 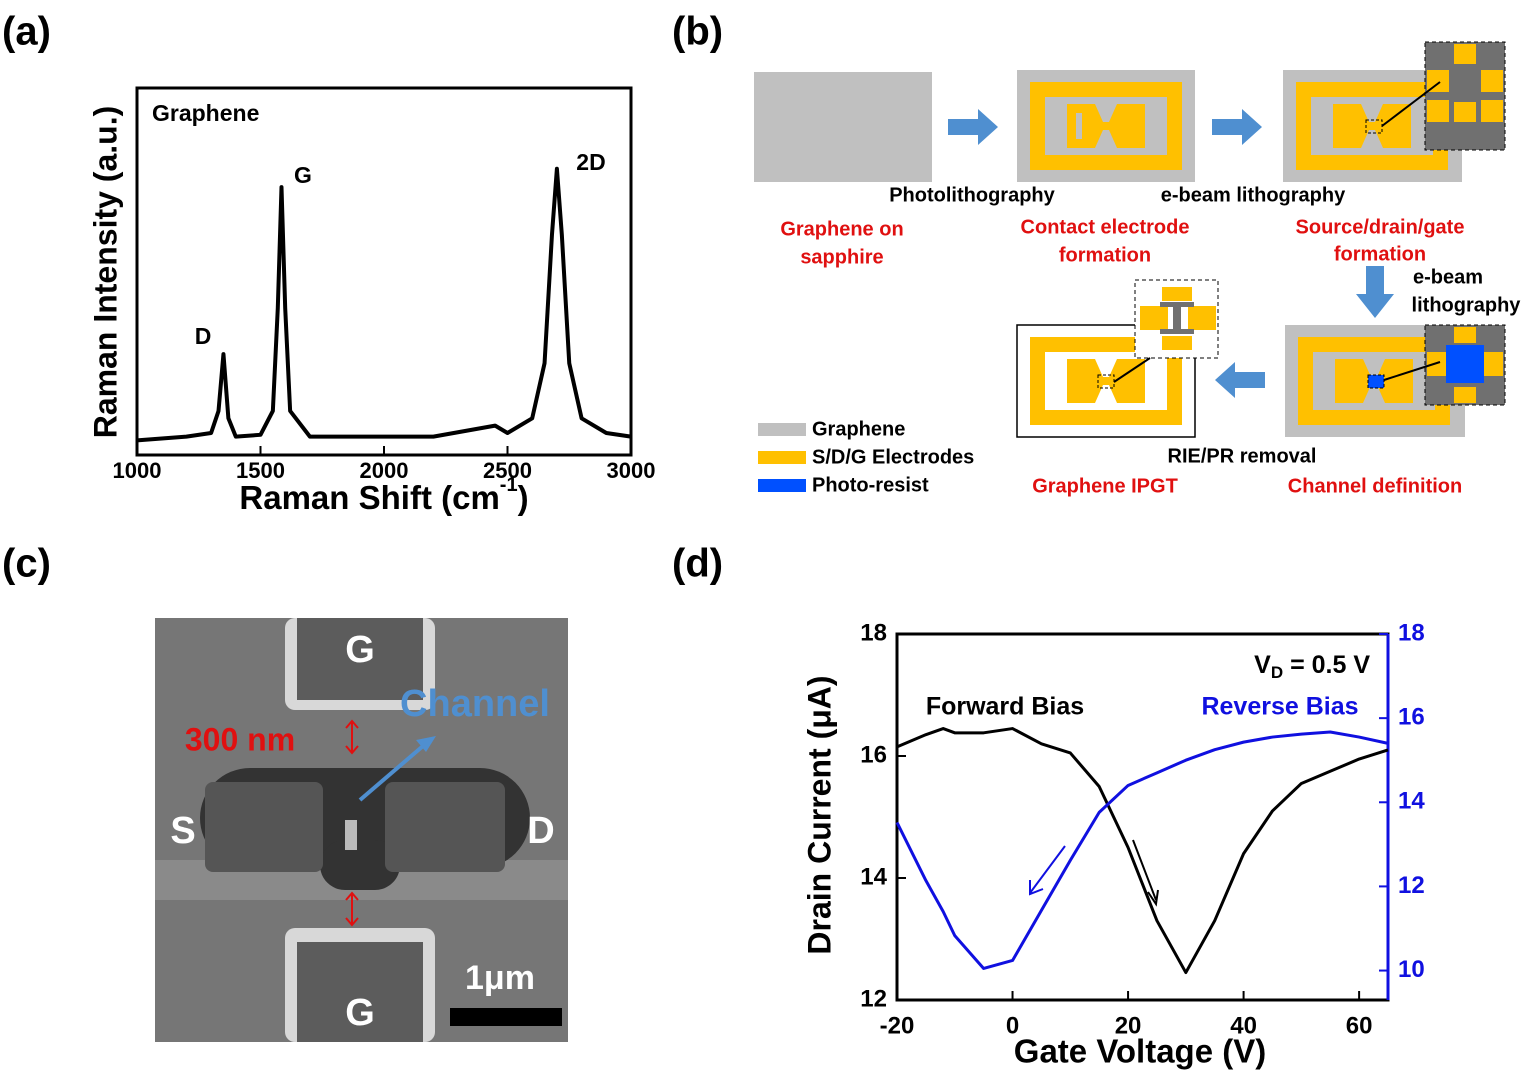 What do you see at coordinates (843, 127) in the screenshot?
I see `graphene-substrate` at bounding box center [843, 127].